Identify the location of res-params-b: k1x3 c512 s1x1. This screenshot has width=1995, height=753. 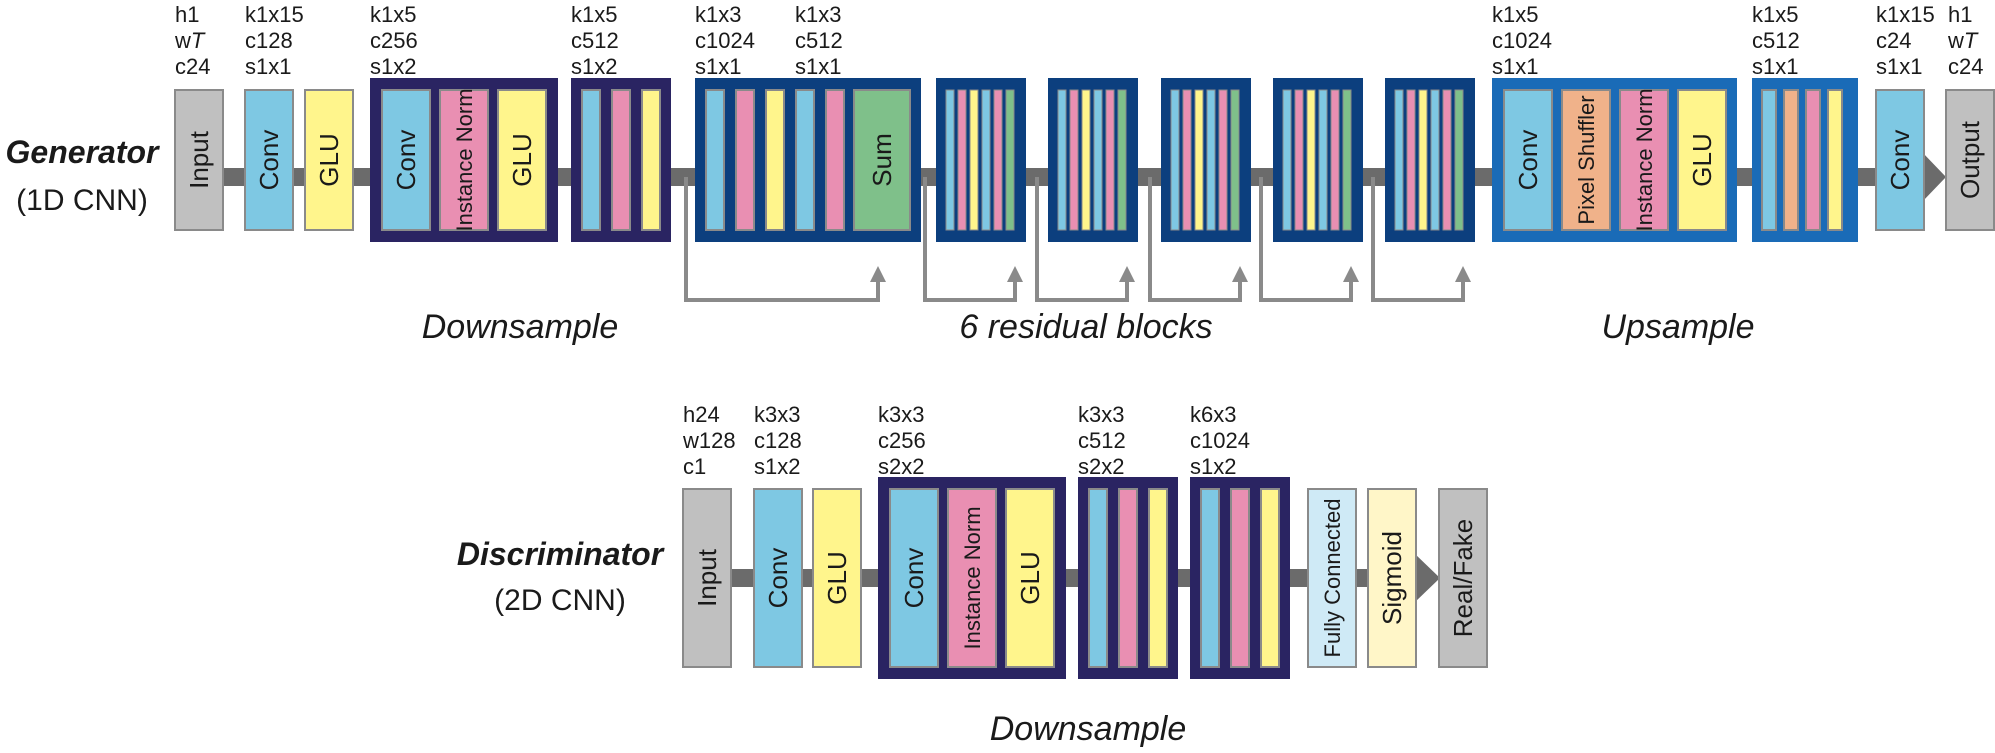
(822, 40).